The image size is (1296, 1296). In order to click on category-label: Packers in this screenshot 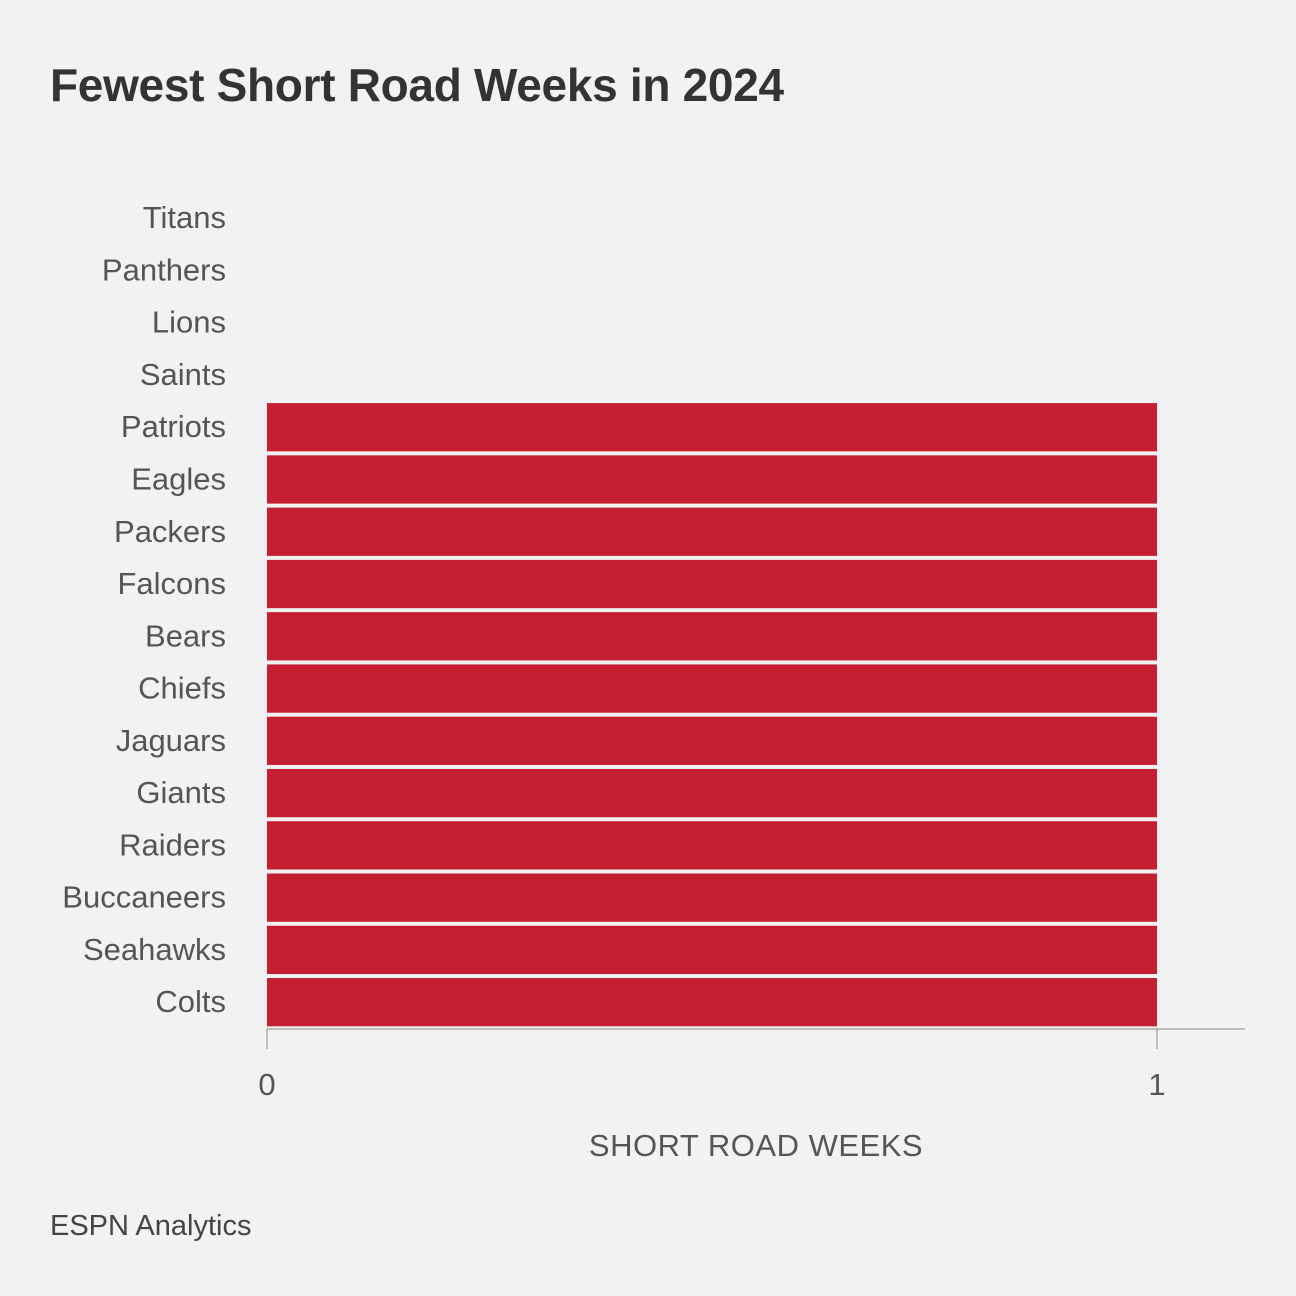, I will do `click(170, 531)`.